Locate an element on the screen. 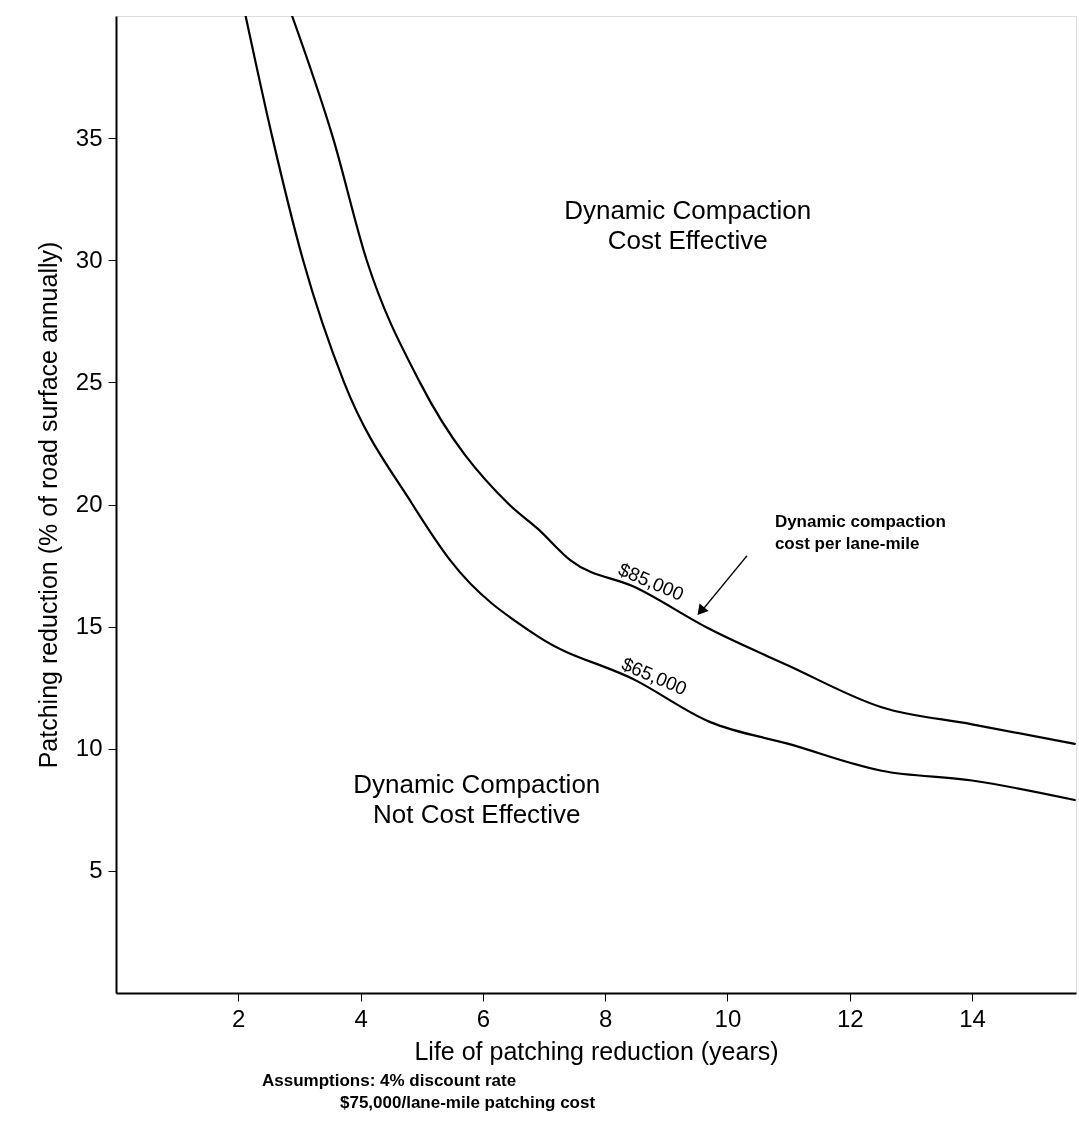 The image size is (1079, 1139). x-tick-label: 6 is located at coordinates (483, 1018).